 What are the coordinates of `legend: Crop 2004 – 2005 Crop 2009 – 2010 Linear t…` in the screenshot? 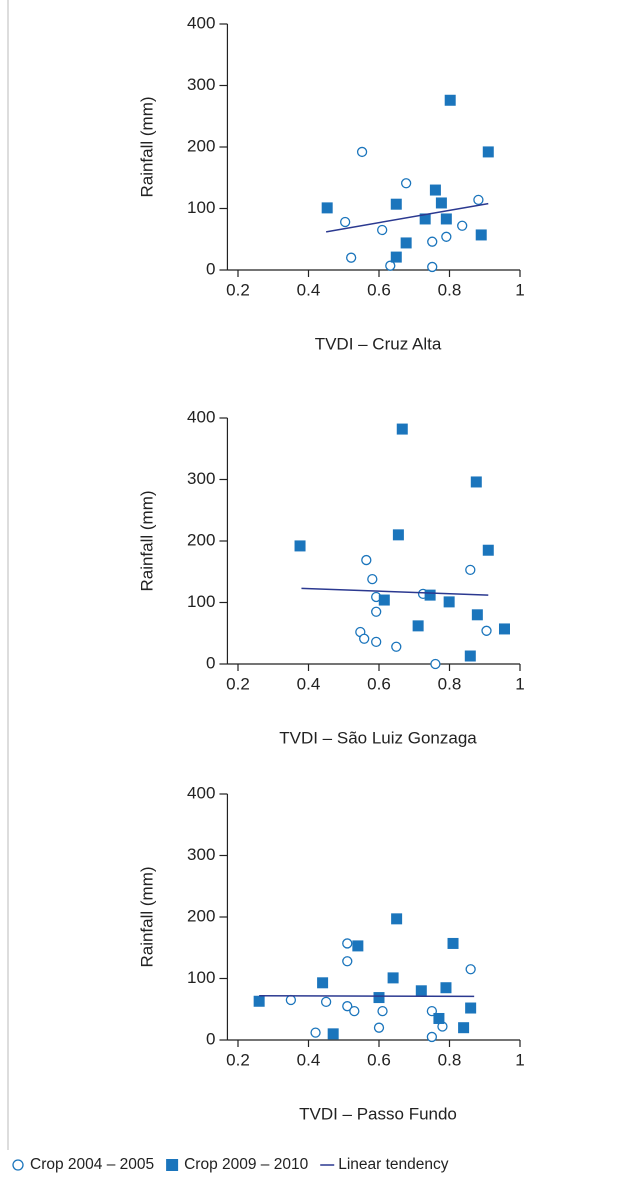 It's located at (230, 1164).